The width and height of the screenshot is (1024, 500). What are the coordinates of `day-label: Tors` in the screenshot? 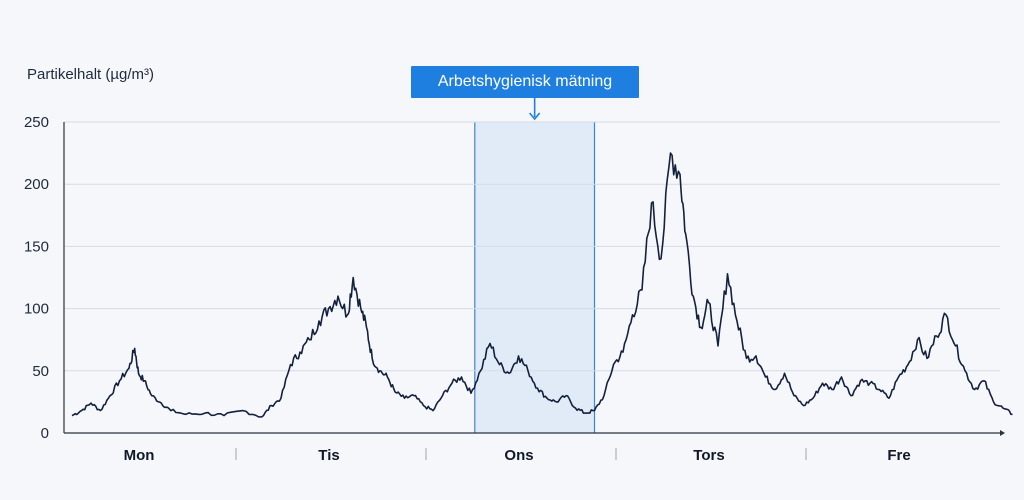 It's located at (708, 455).